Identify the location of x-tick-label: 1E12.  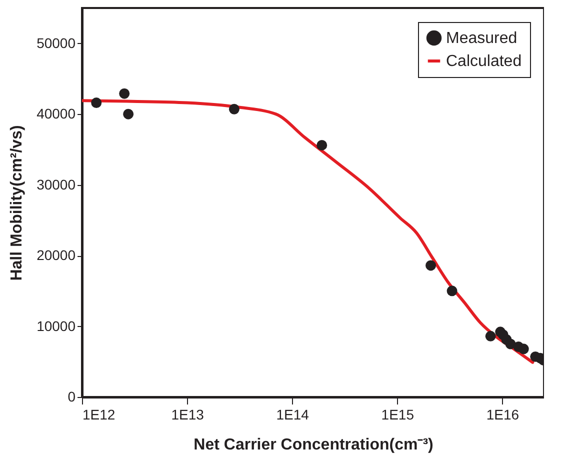
(99, 414).